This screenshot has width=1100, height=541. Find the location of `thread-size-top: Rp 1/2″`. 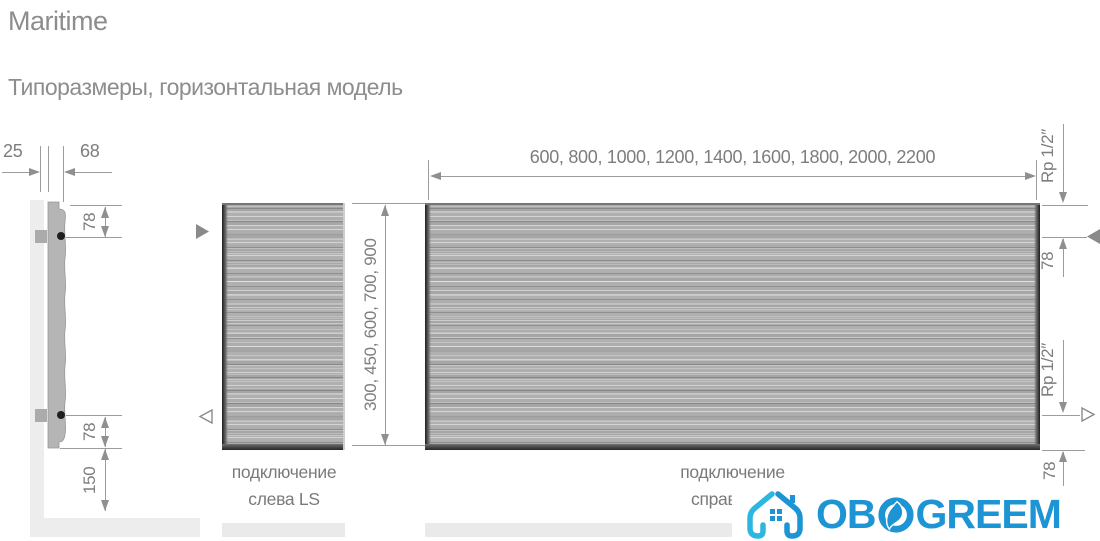

thread-size-top: Rp 1/2″ is located at coordinates (1047, 156).